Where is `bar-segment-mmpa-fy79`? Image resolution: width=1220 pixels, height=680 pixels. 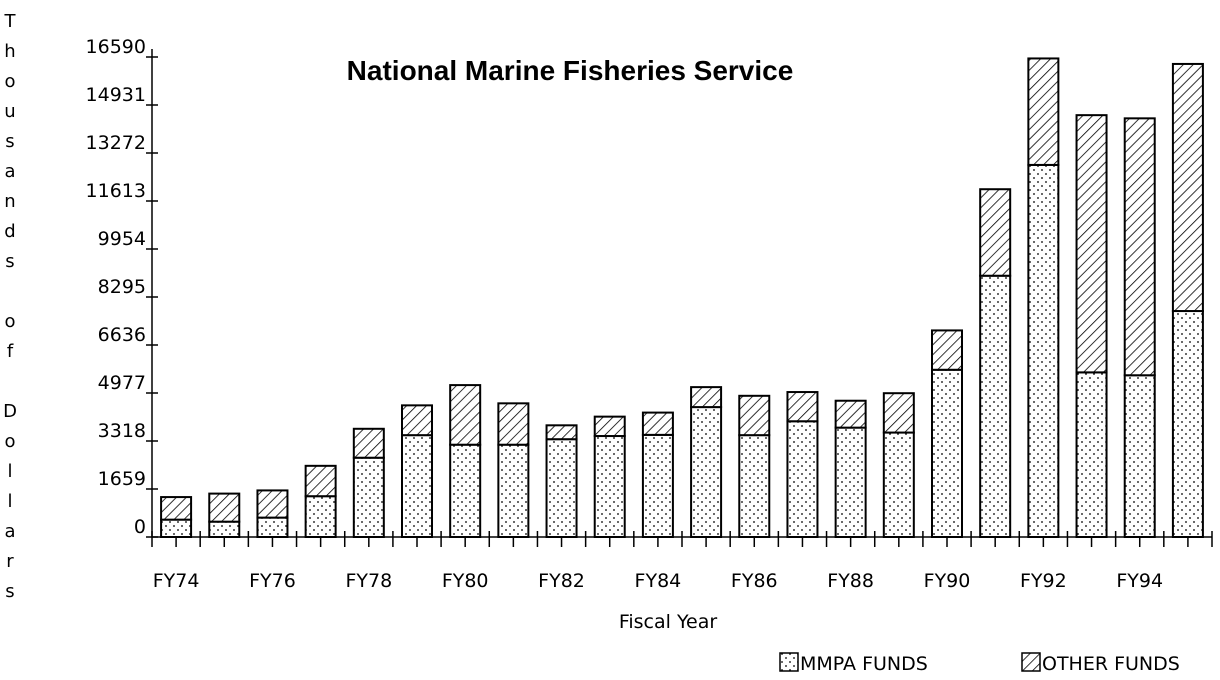 bar-segment-mmpa-fy79 is located at coordinates (417, 486).